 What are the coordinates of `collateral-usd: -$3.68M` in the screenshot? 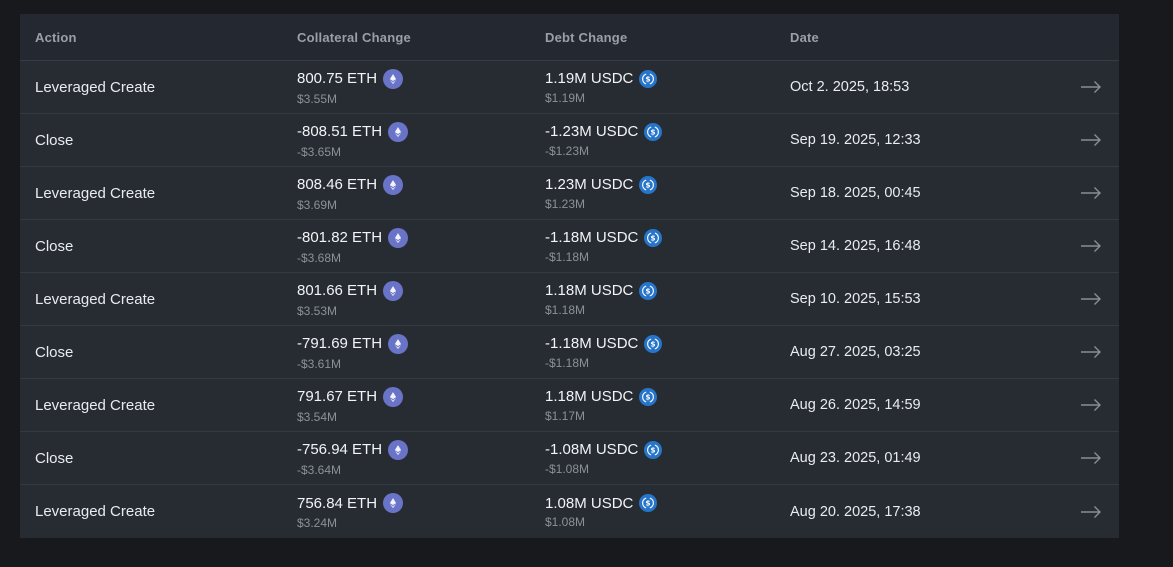 It's located at (319, 257).